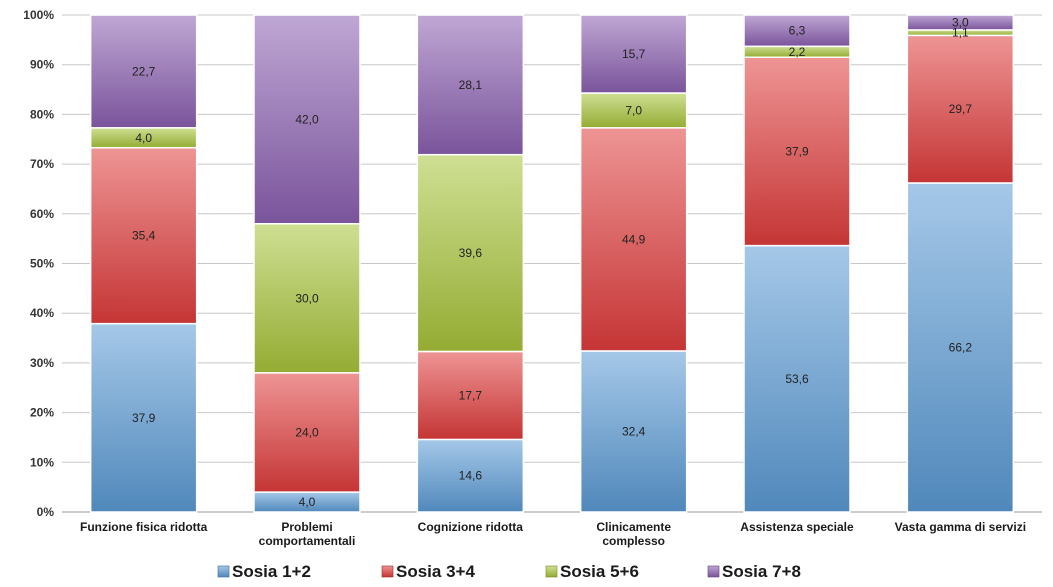  I want to click on data-label: 22,7, so click(144, 71).